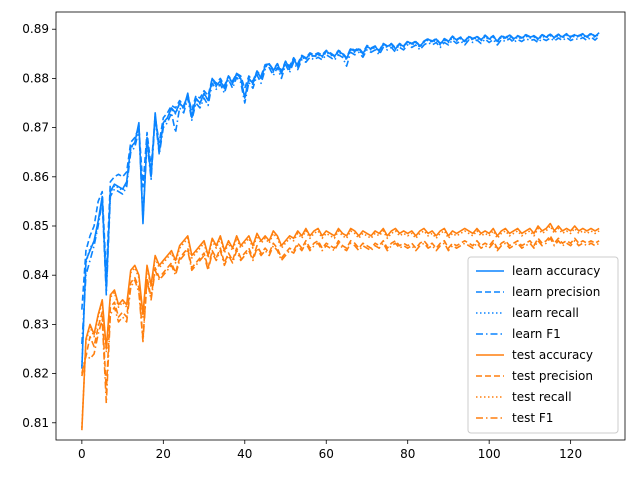 The image size is (640, 480). Describe the element at coordinates (35, 226) in the screenshot. I see `y-tick-label: 0.85` at that location.